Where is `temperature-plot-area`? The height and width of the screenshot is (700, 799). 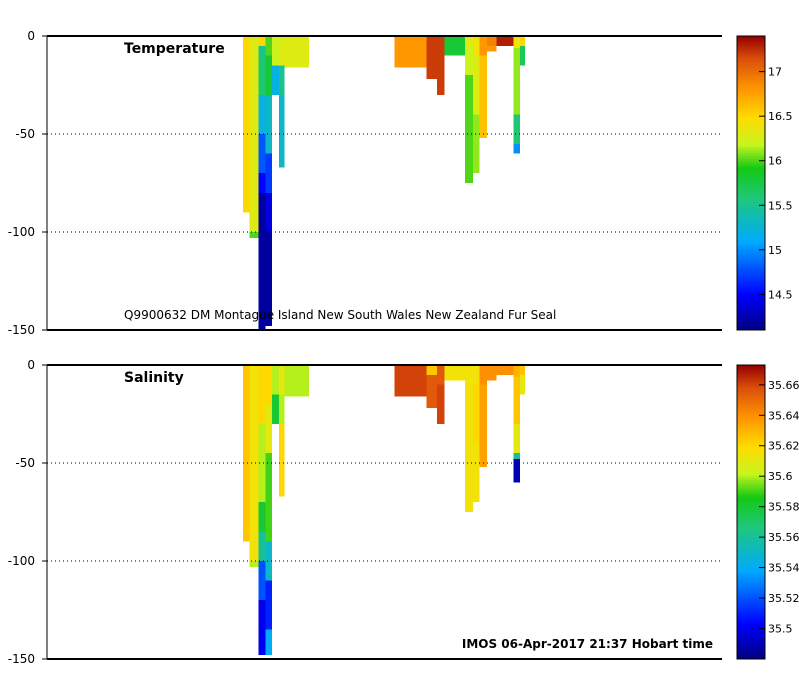
temperature-plot-area is located at coordinates (383, 183).